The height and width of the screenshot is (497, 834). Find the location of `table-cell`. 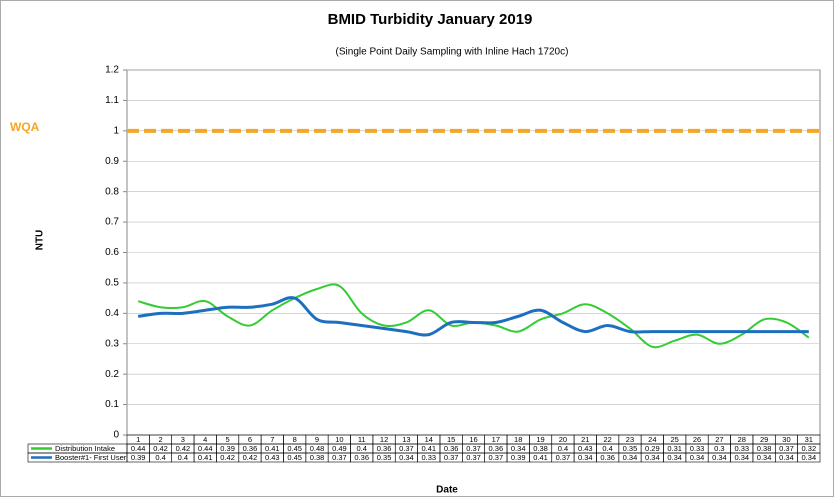

table-cell is located at coordinates (809, 457).